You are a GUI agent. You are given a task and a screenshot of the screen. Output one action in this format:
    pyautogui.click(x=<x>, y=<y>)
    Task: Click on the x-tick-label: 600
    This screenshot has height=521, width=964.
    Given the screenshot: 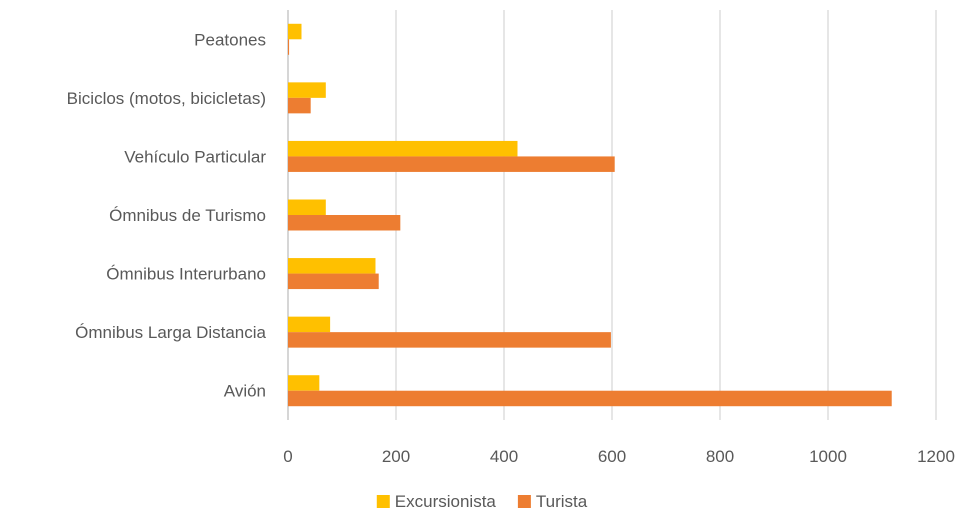 What is the action you would take?
    pyautogui.click(x=612, y=456)
    